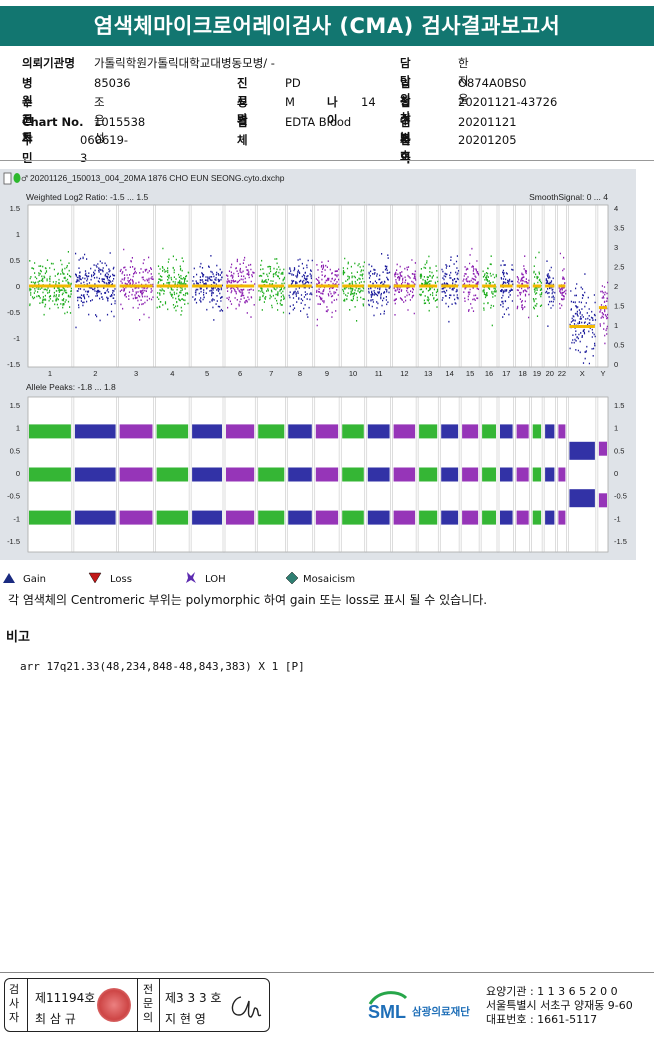  I want to click on receipt-no-label: 접수번호, so click(405, 129).